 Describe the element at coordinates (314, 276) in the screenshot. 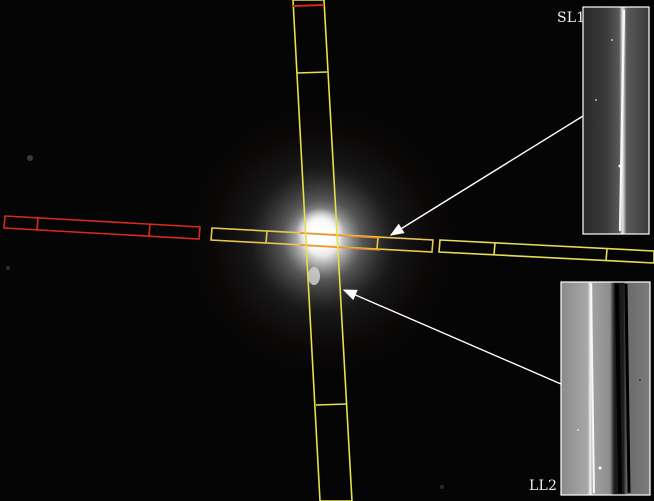

I see `secondary-source` at that location.